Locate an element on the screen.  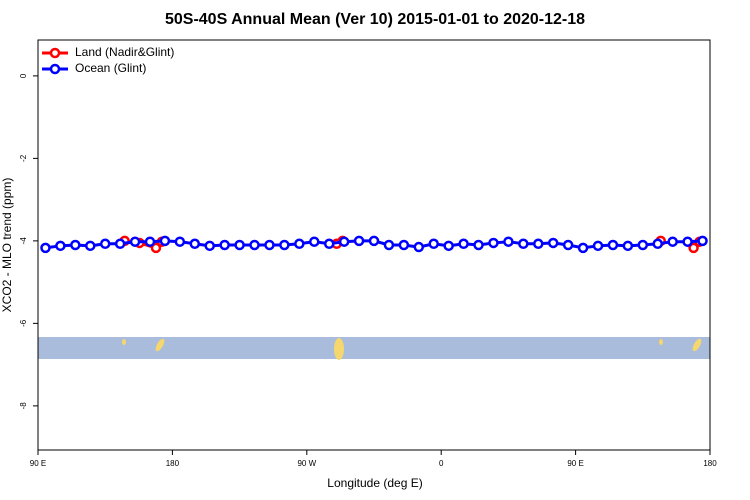
x-tick-label: 0 is located at coordinates (441, 463).